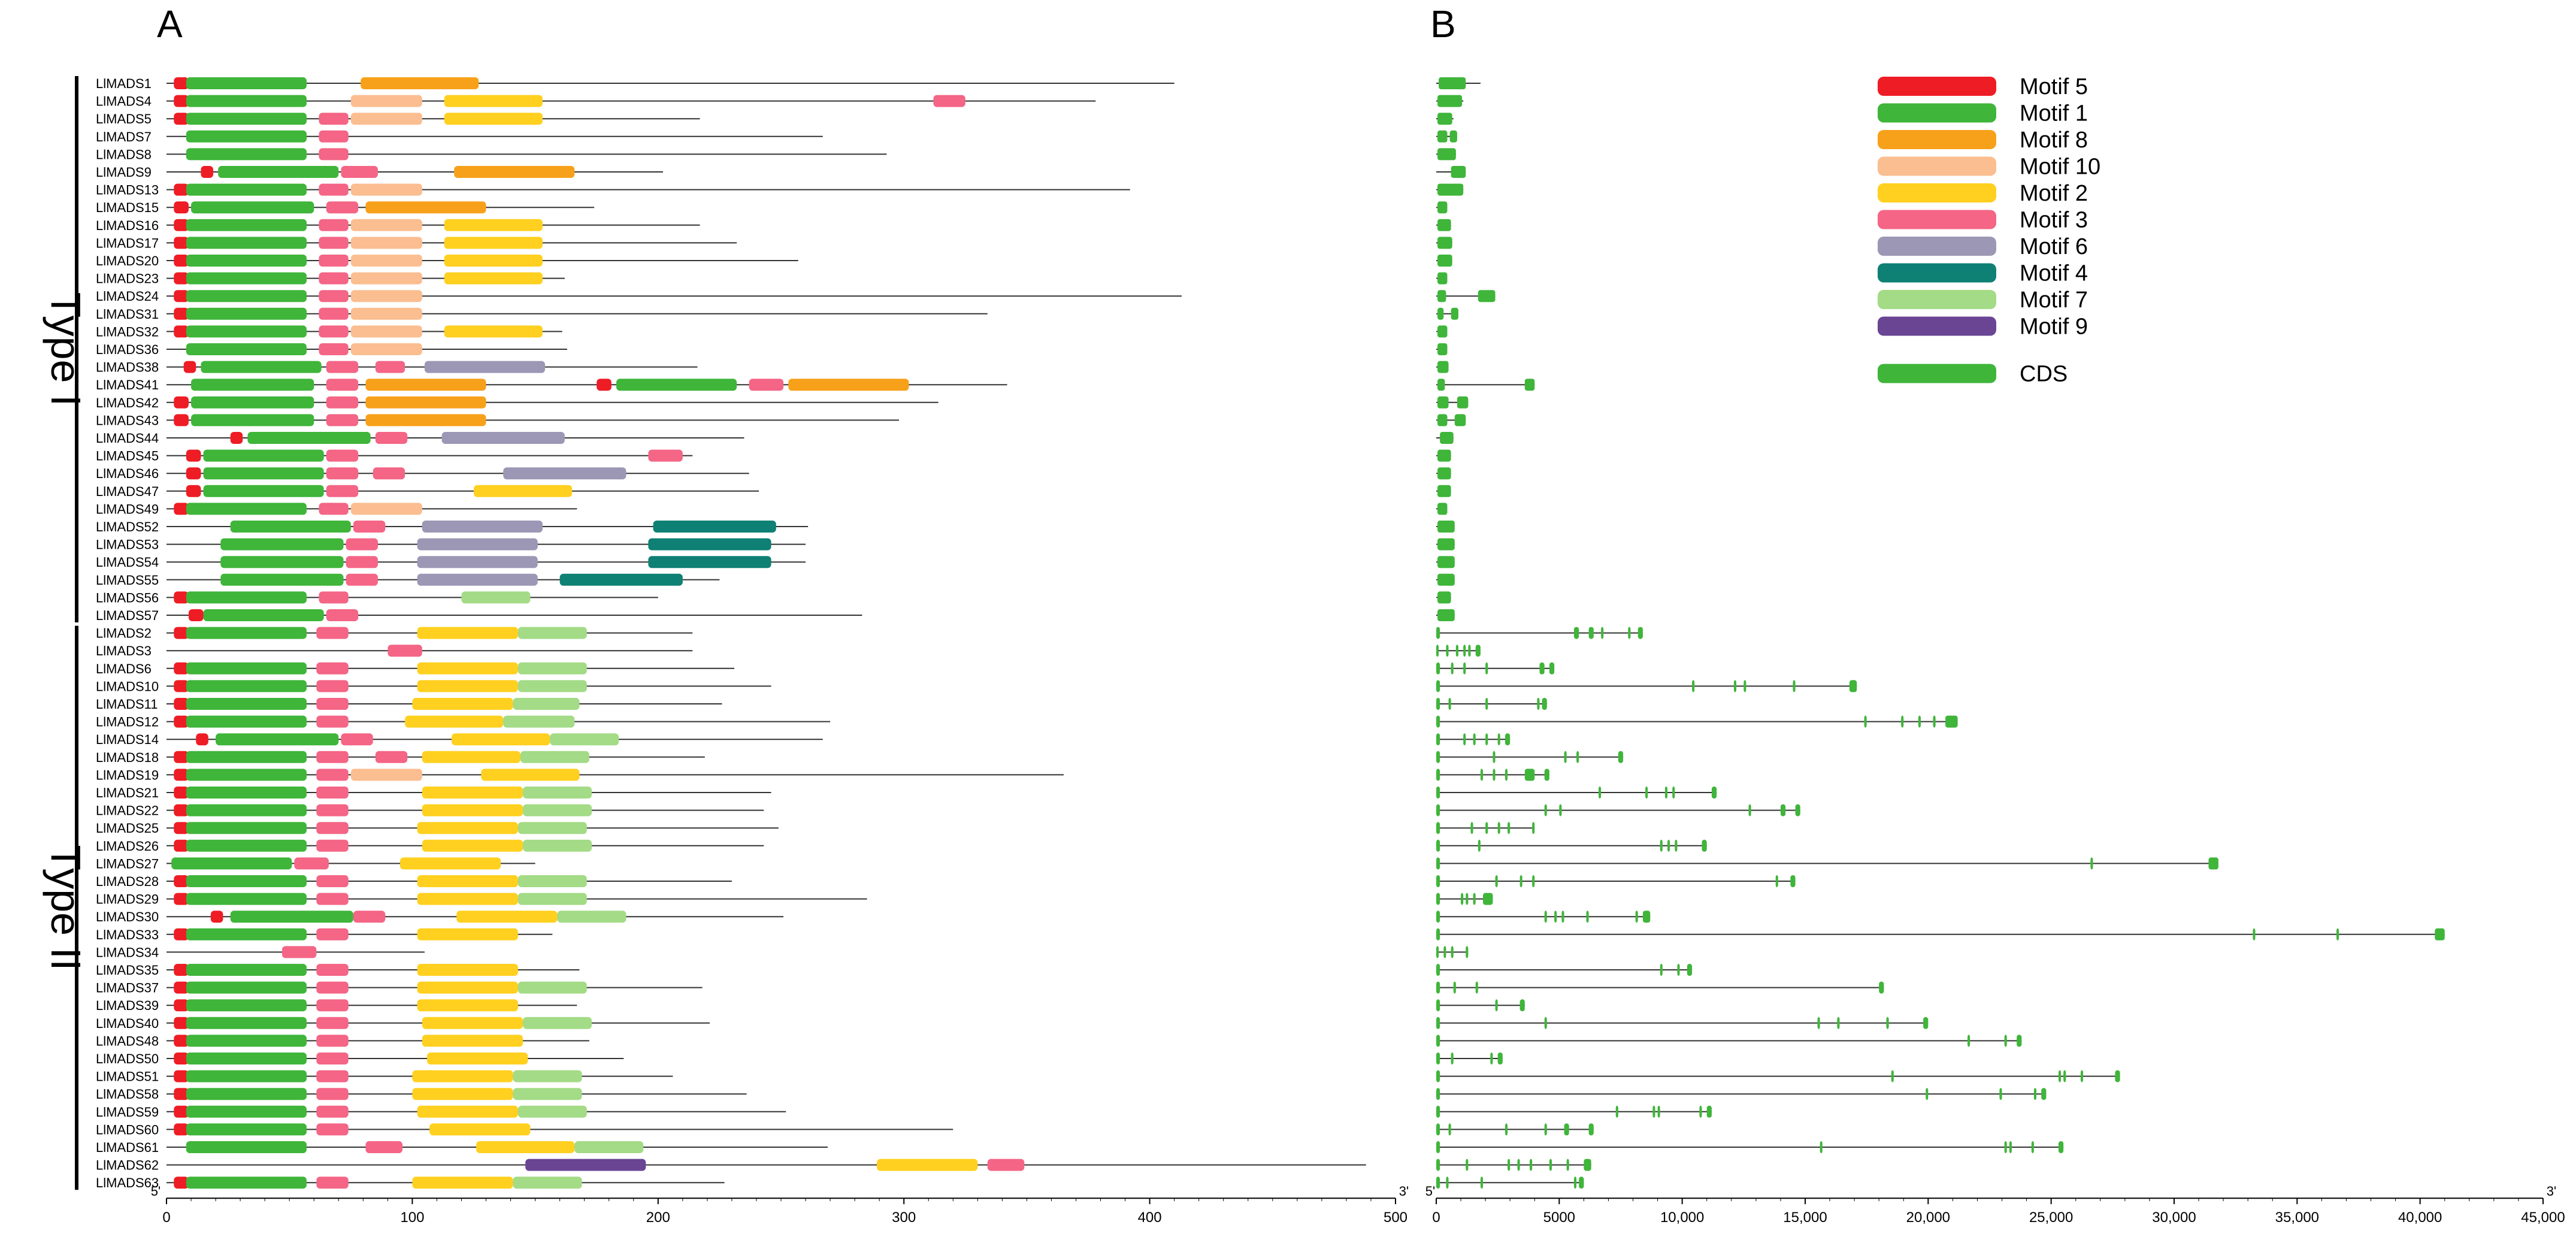 This screenshot has width=2576, height=1246. Describe the element at coordinates (127, 544) in the screenshot. I see `gene-label: LlMADS53` at that location.